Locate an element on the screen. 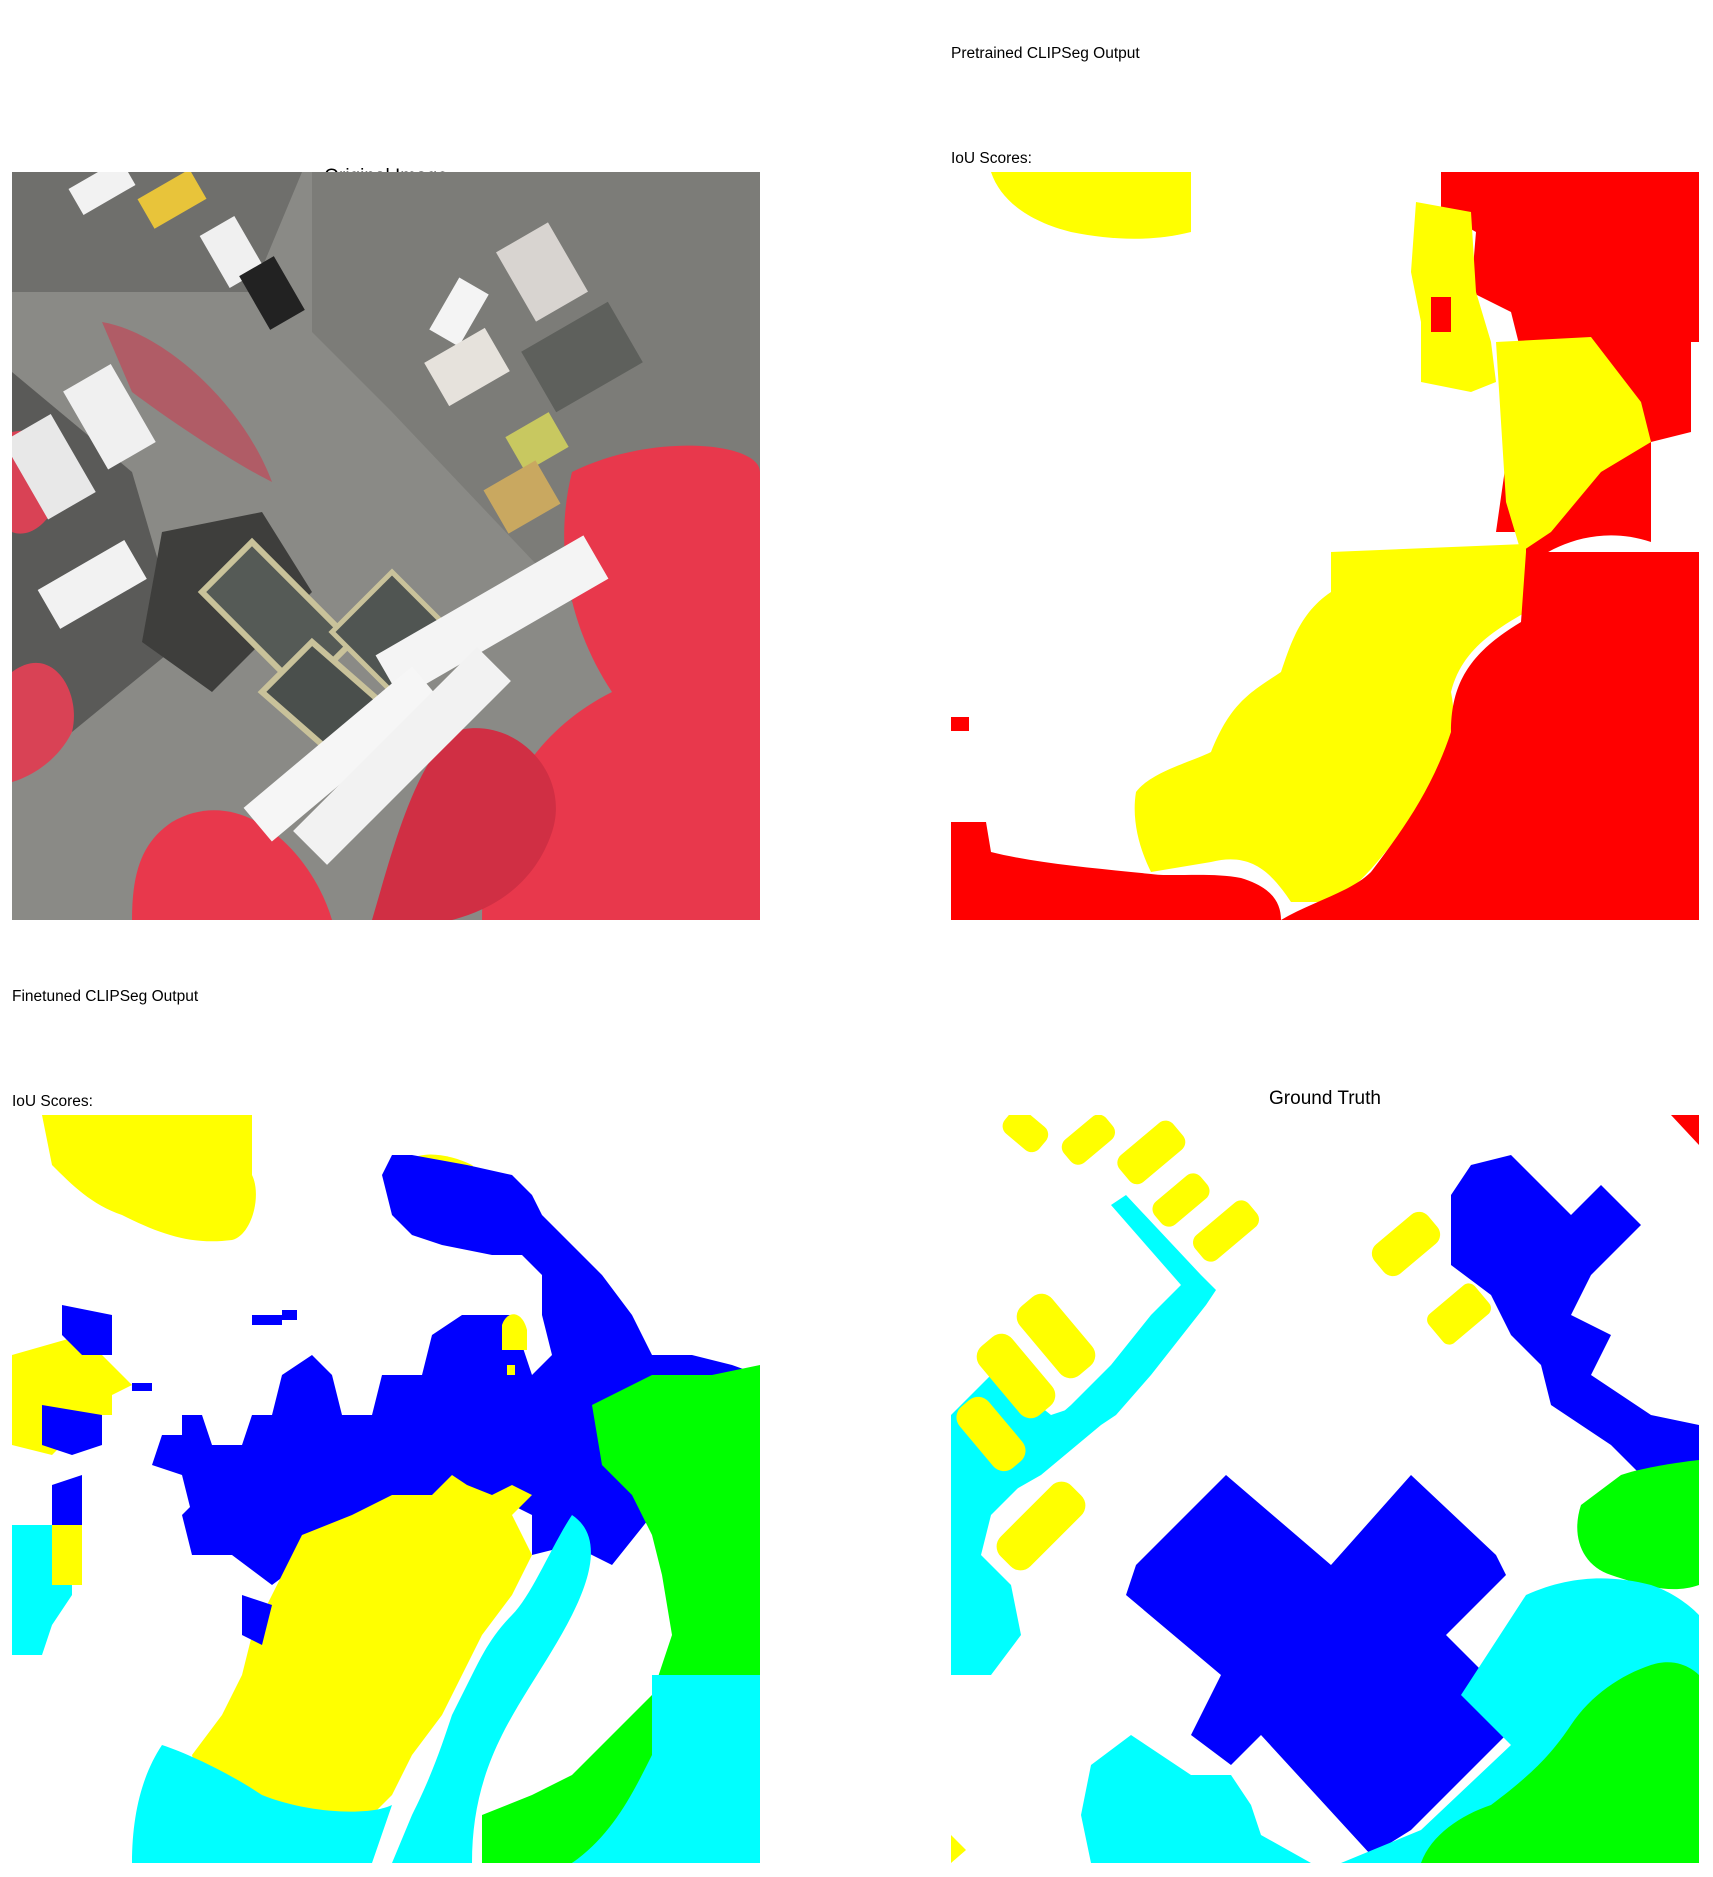 The image size is (1713, 1877). finetuned-title: Finetuned CLIPSeg Output is located at coordinates (105, 996).